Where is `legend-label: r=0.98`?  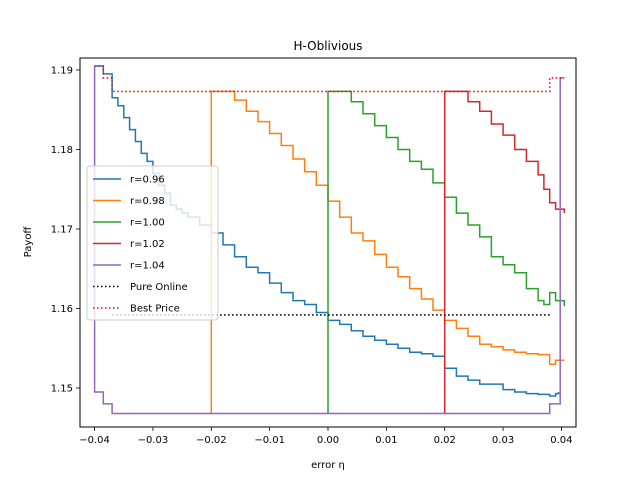 legend-label: r=0.98 is located at coordinates (147, 201).